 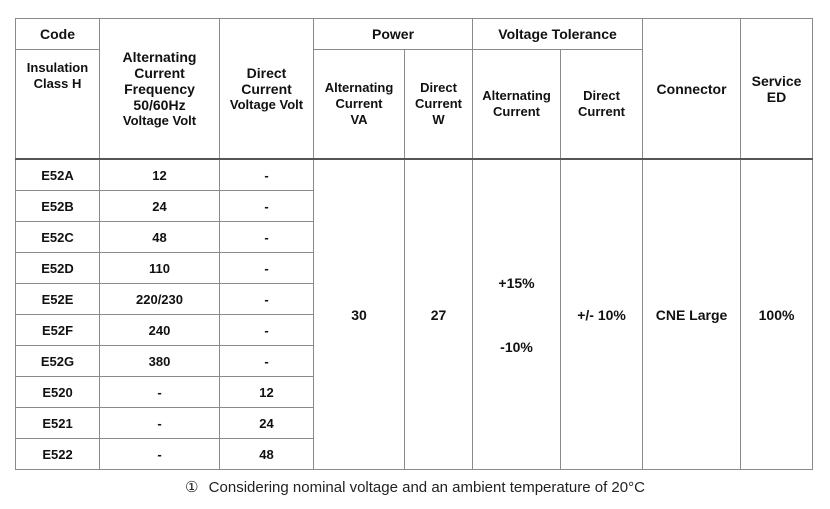 What do you see at coordinates (777, 314) in the screenshot?
I see `service-value: 100%` at bounding box center [777, 314].